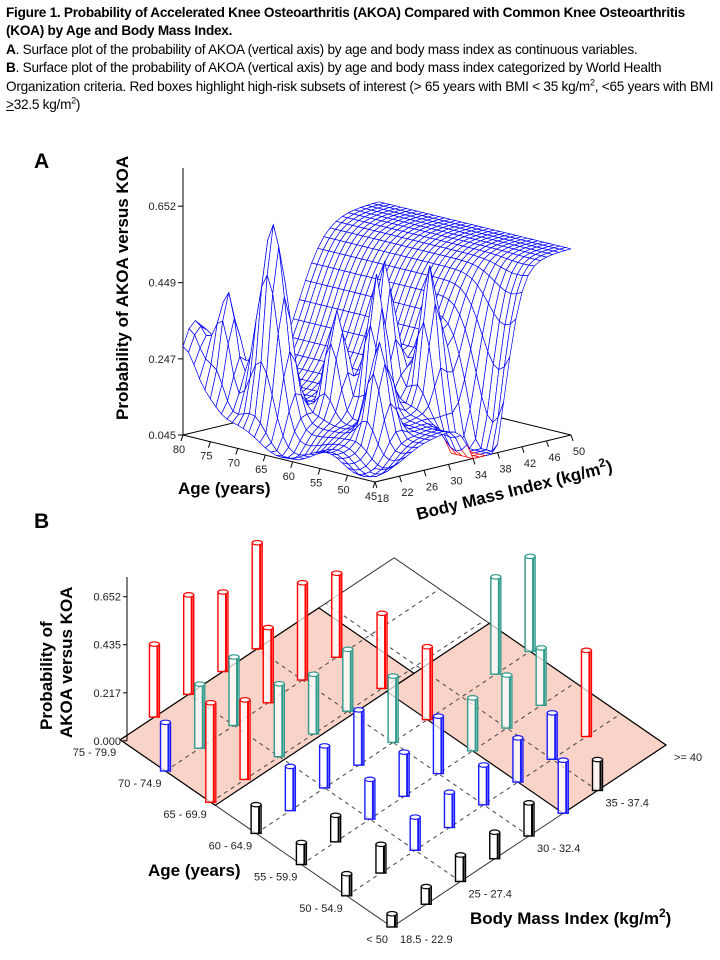 The width and height of the screenshot is (720, 960). I want to click on age-axis-line, so click(279, 458).